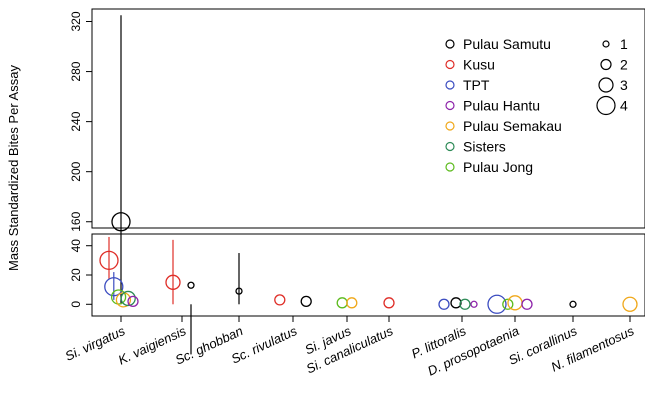 The width and height of the screenshot is (645, 395). Describe the element at coordinates (624, 85) in the screenshot. I see `size-legend-label: 3` at that location.